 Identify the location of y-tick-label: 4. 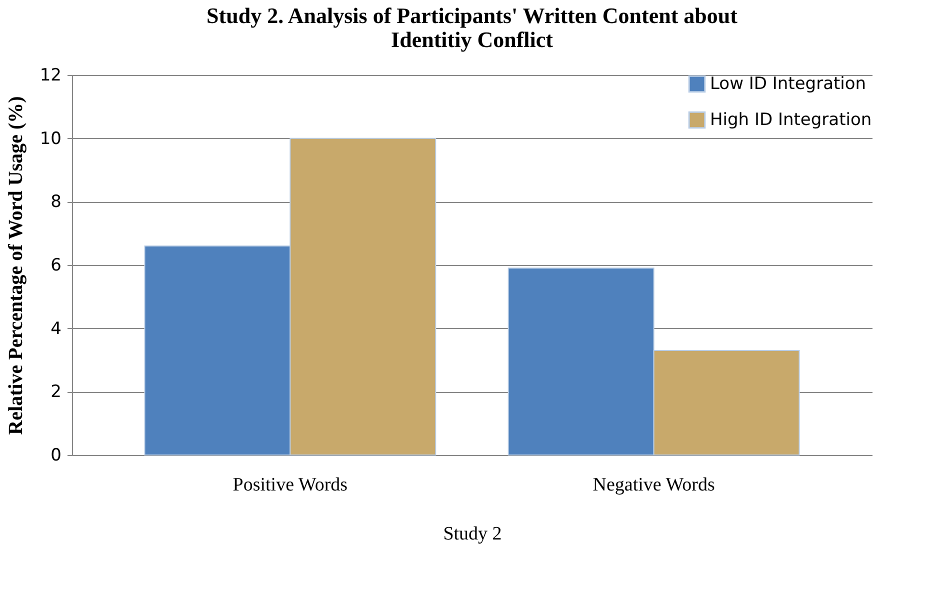
(56, 328).